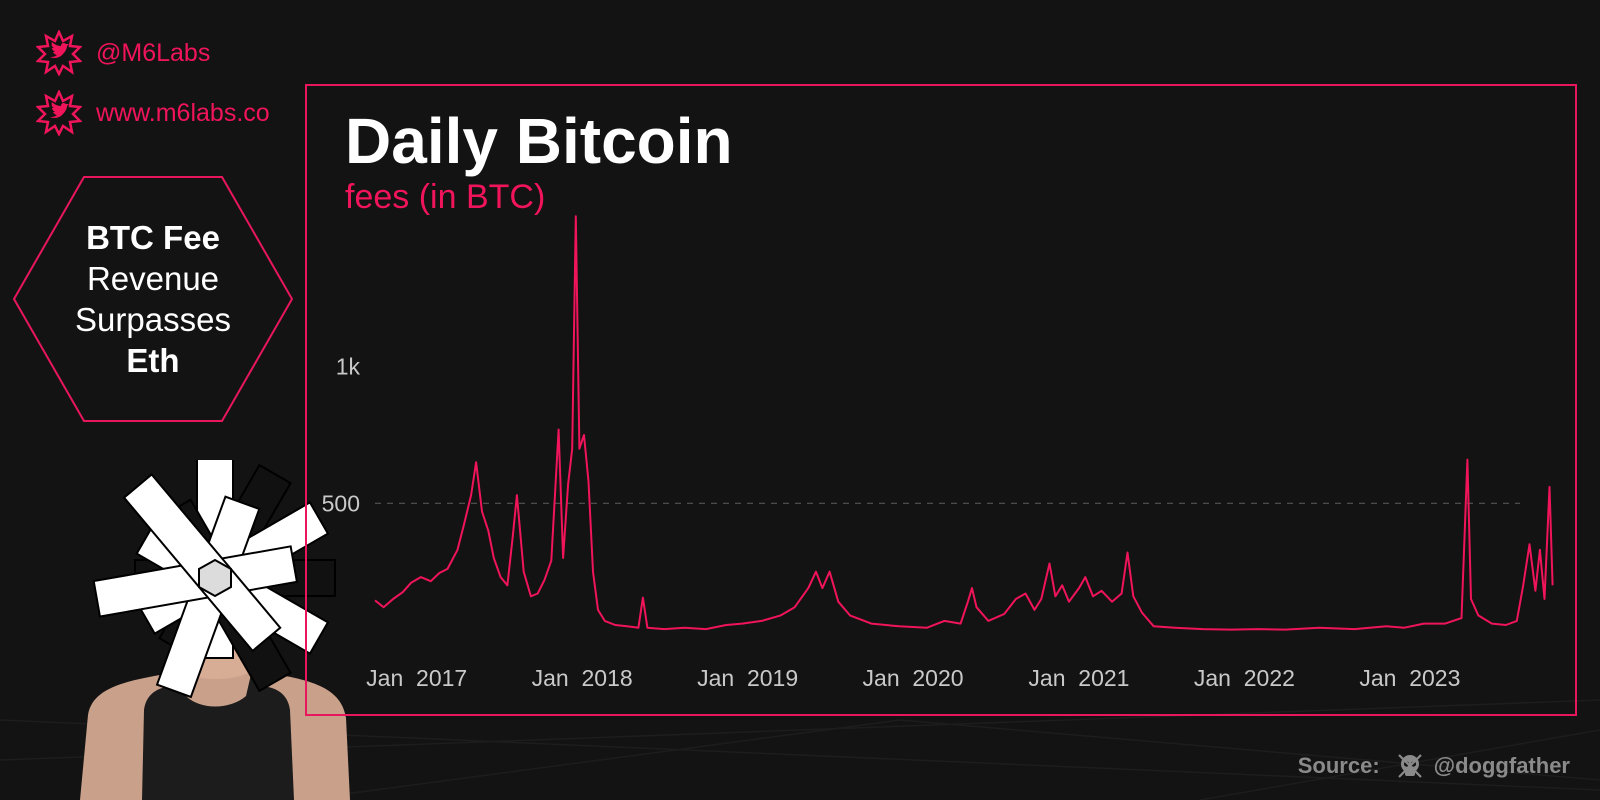  I want to click on source-label: Source:, so click(1338, 765).